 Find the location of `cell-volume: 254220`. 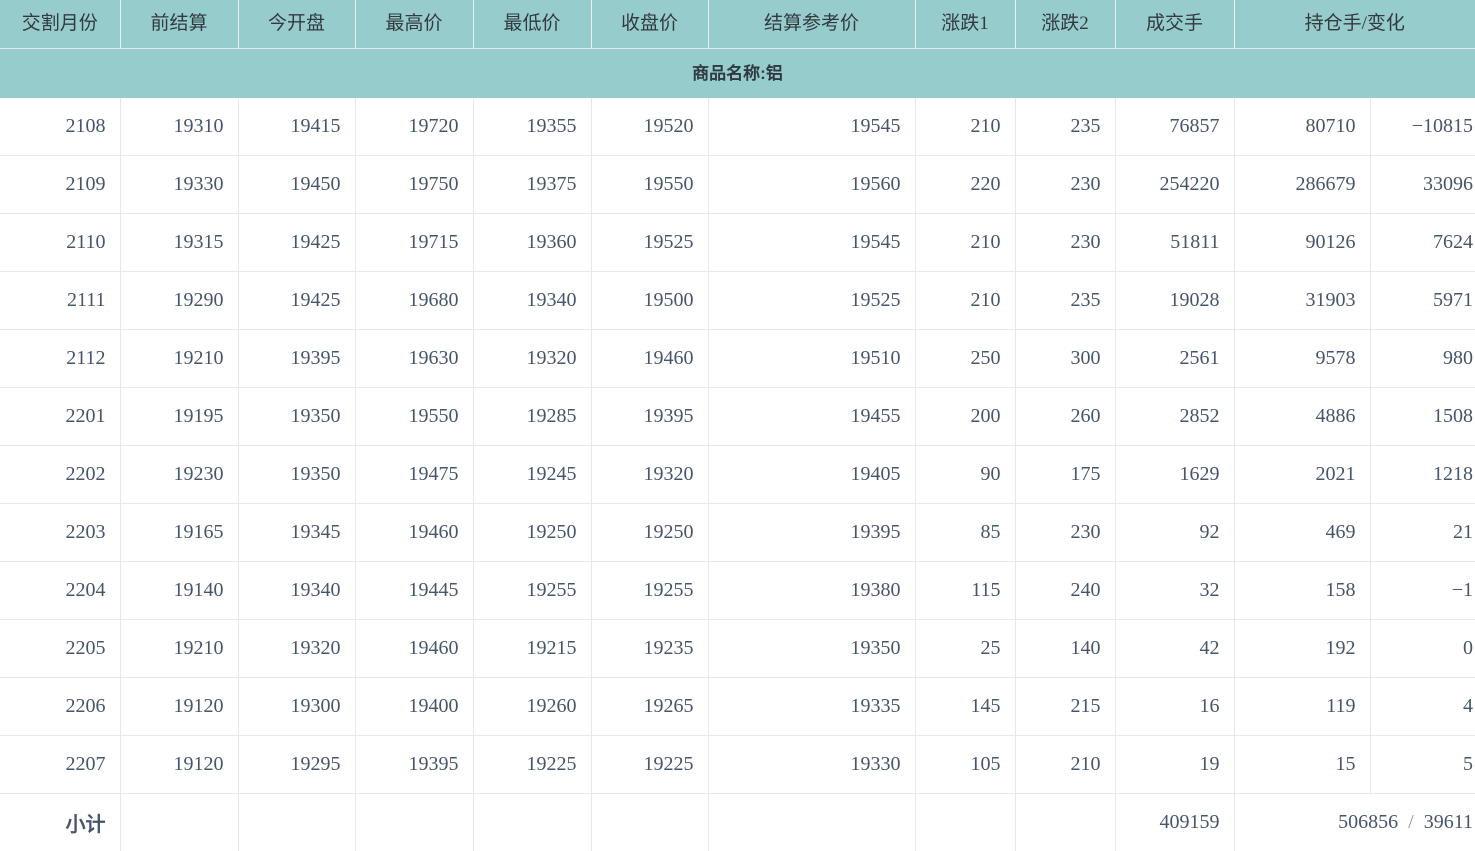

cell-volume: 254220 is located at coordinates (1174, 185).